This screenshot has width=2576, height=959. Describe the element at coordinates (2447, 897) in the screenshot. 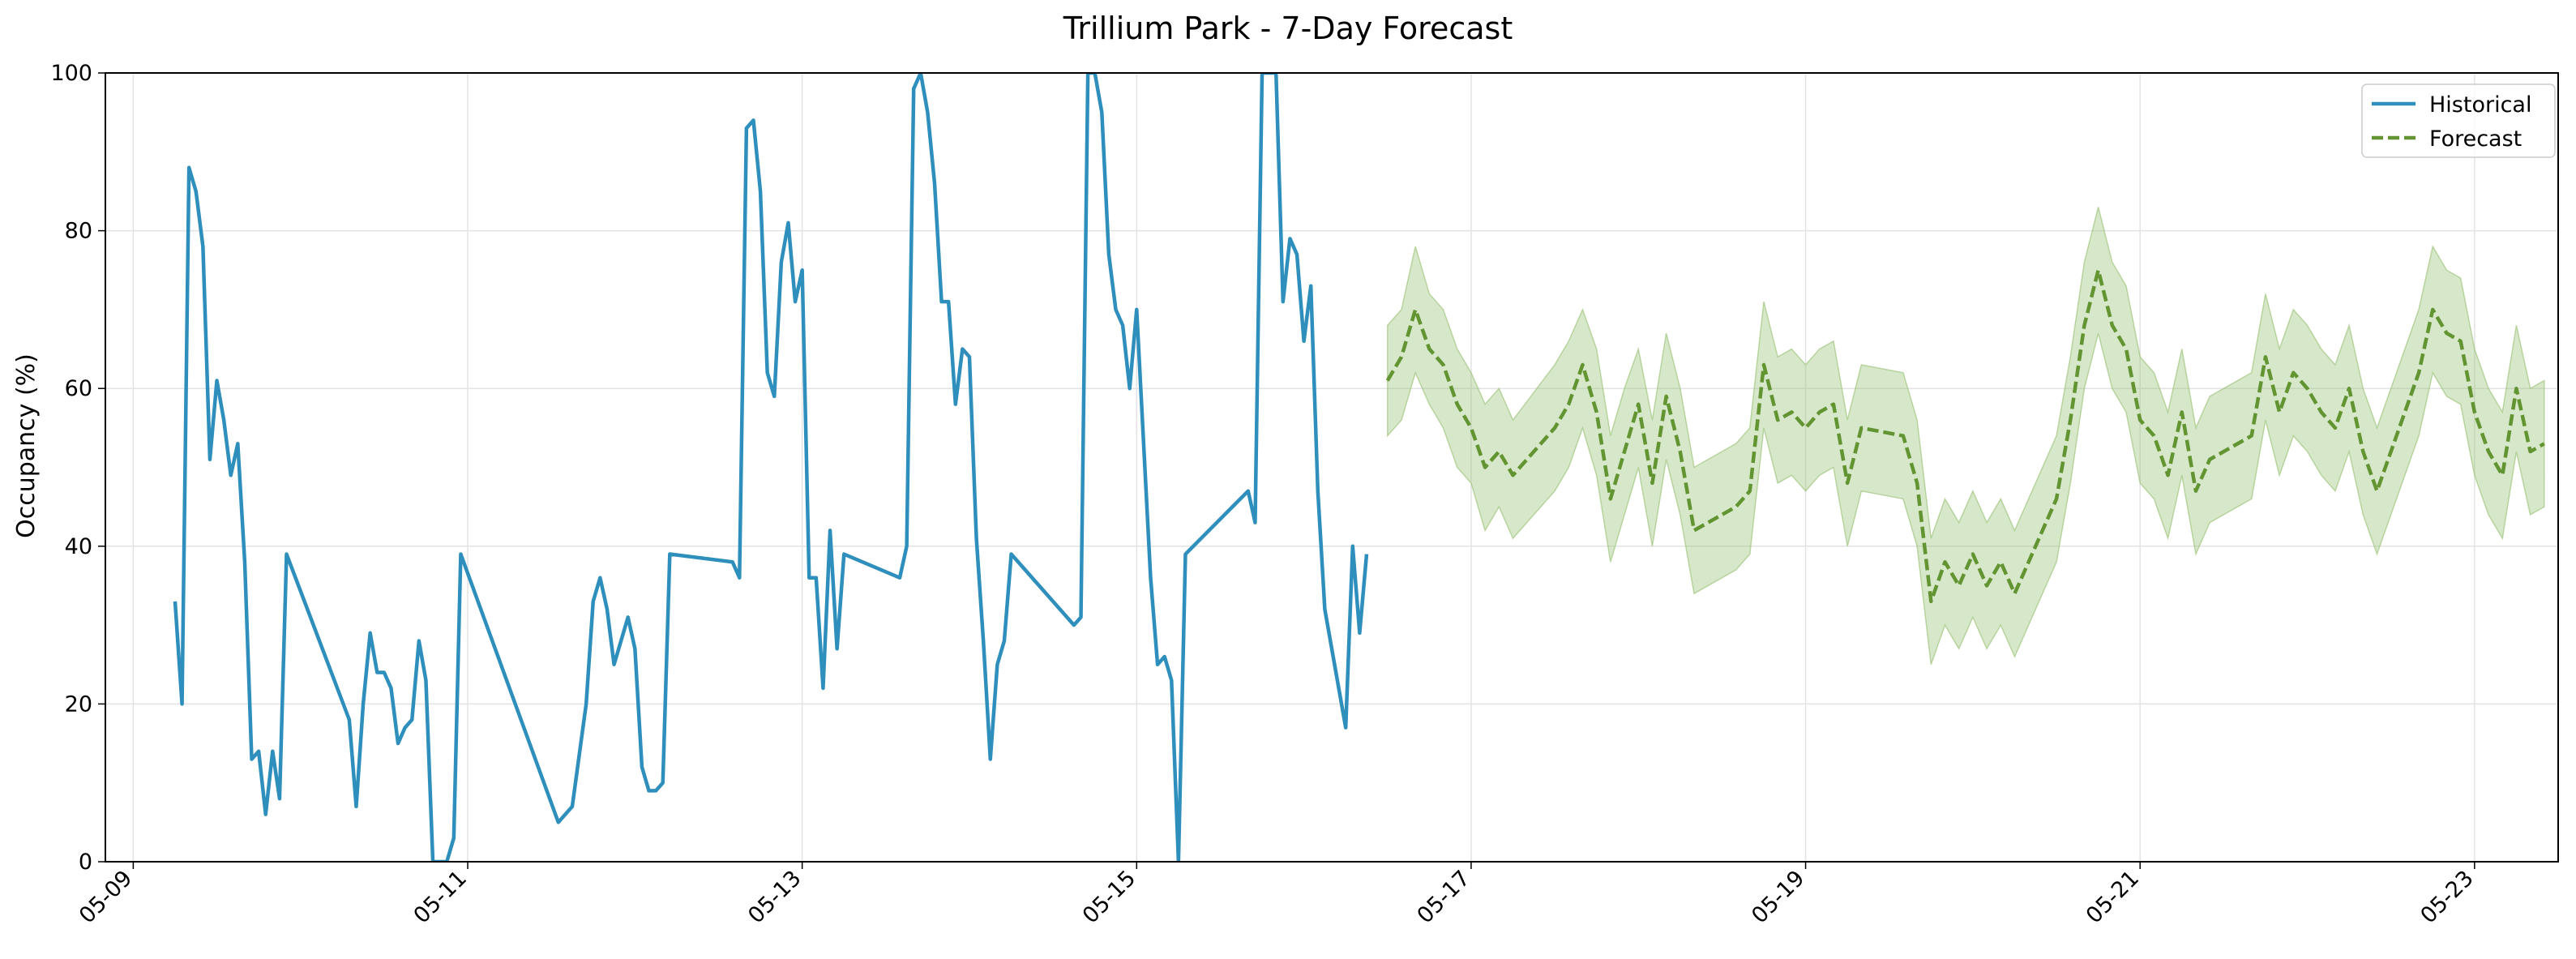

I see `x-tick-label: 05-23` at that location.